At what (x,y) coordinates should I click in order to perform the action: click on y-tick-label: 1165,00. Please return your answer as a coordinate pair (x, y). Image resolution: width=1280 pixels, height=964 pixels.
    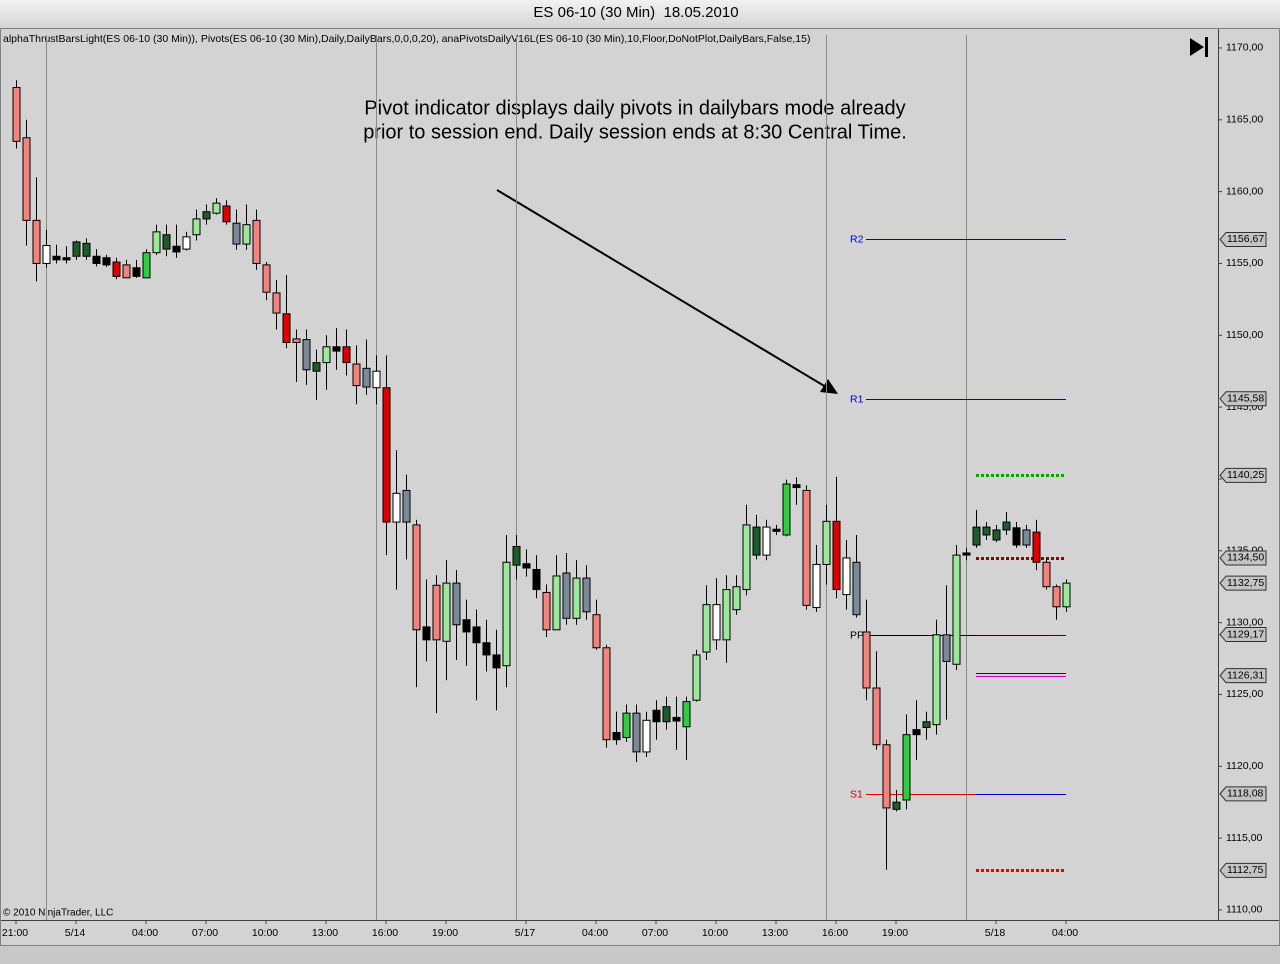
    Looking at the image, I should click on (1244, 120).